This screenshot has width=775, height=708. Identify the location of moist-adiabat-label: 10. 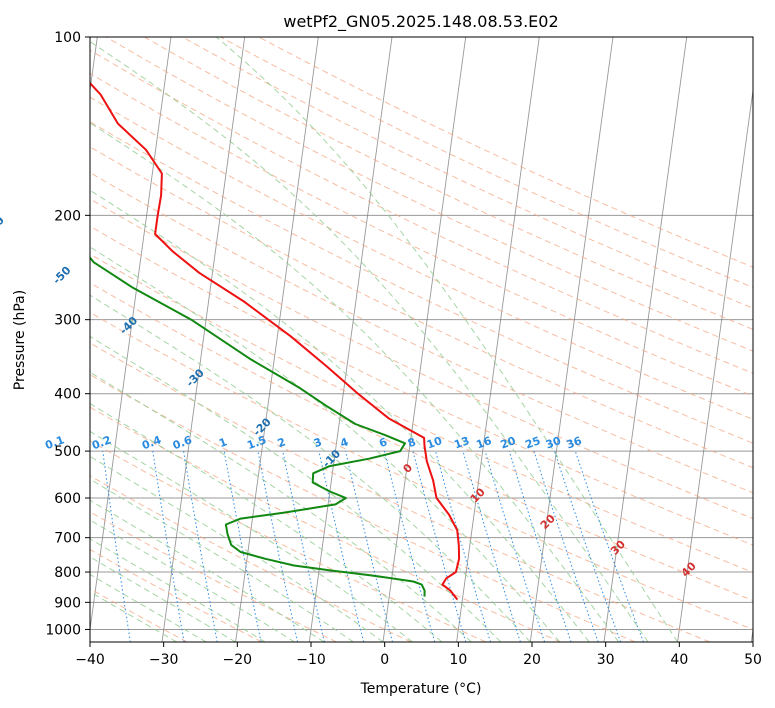
(478, 495).